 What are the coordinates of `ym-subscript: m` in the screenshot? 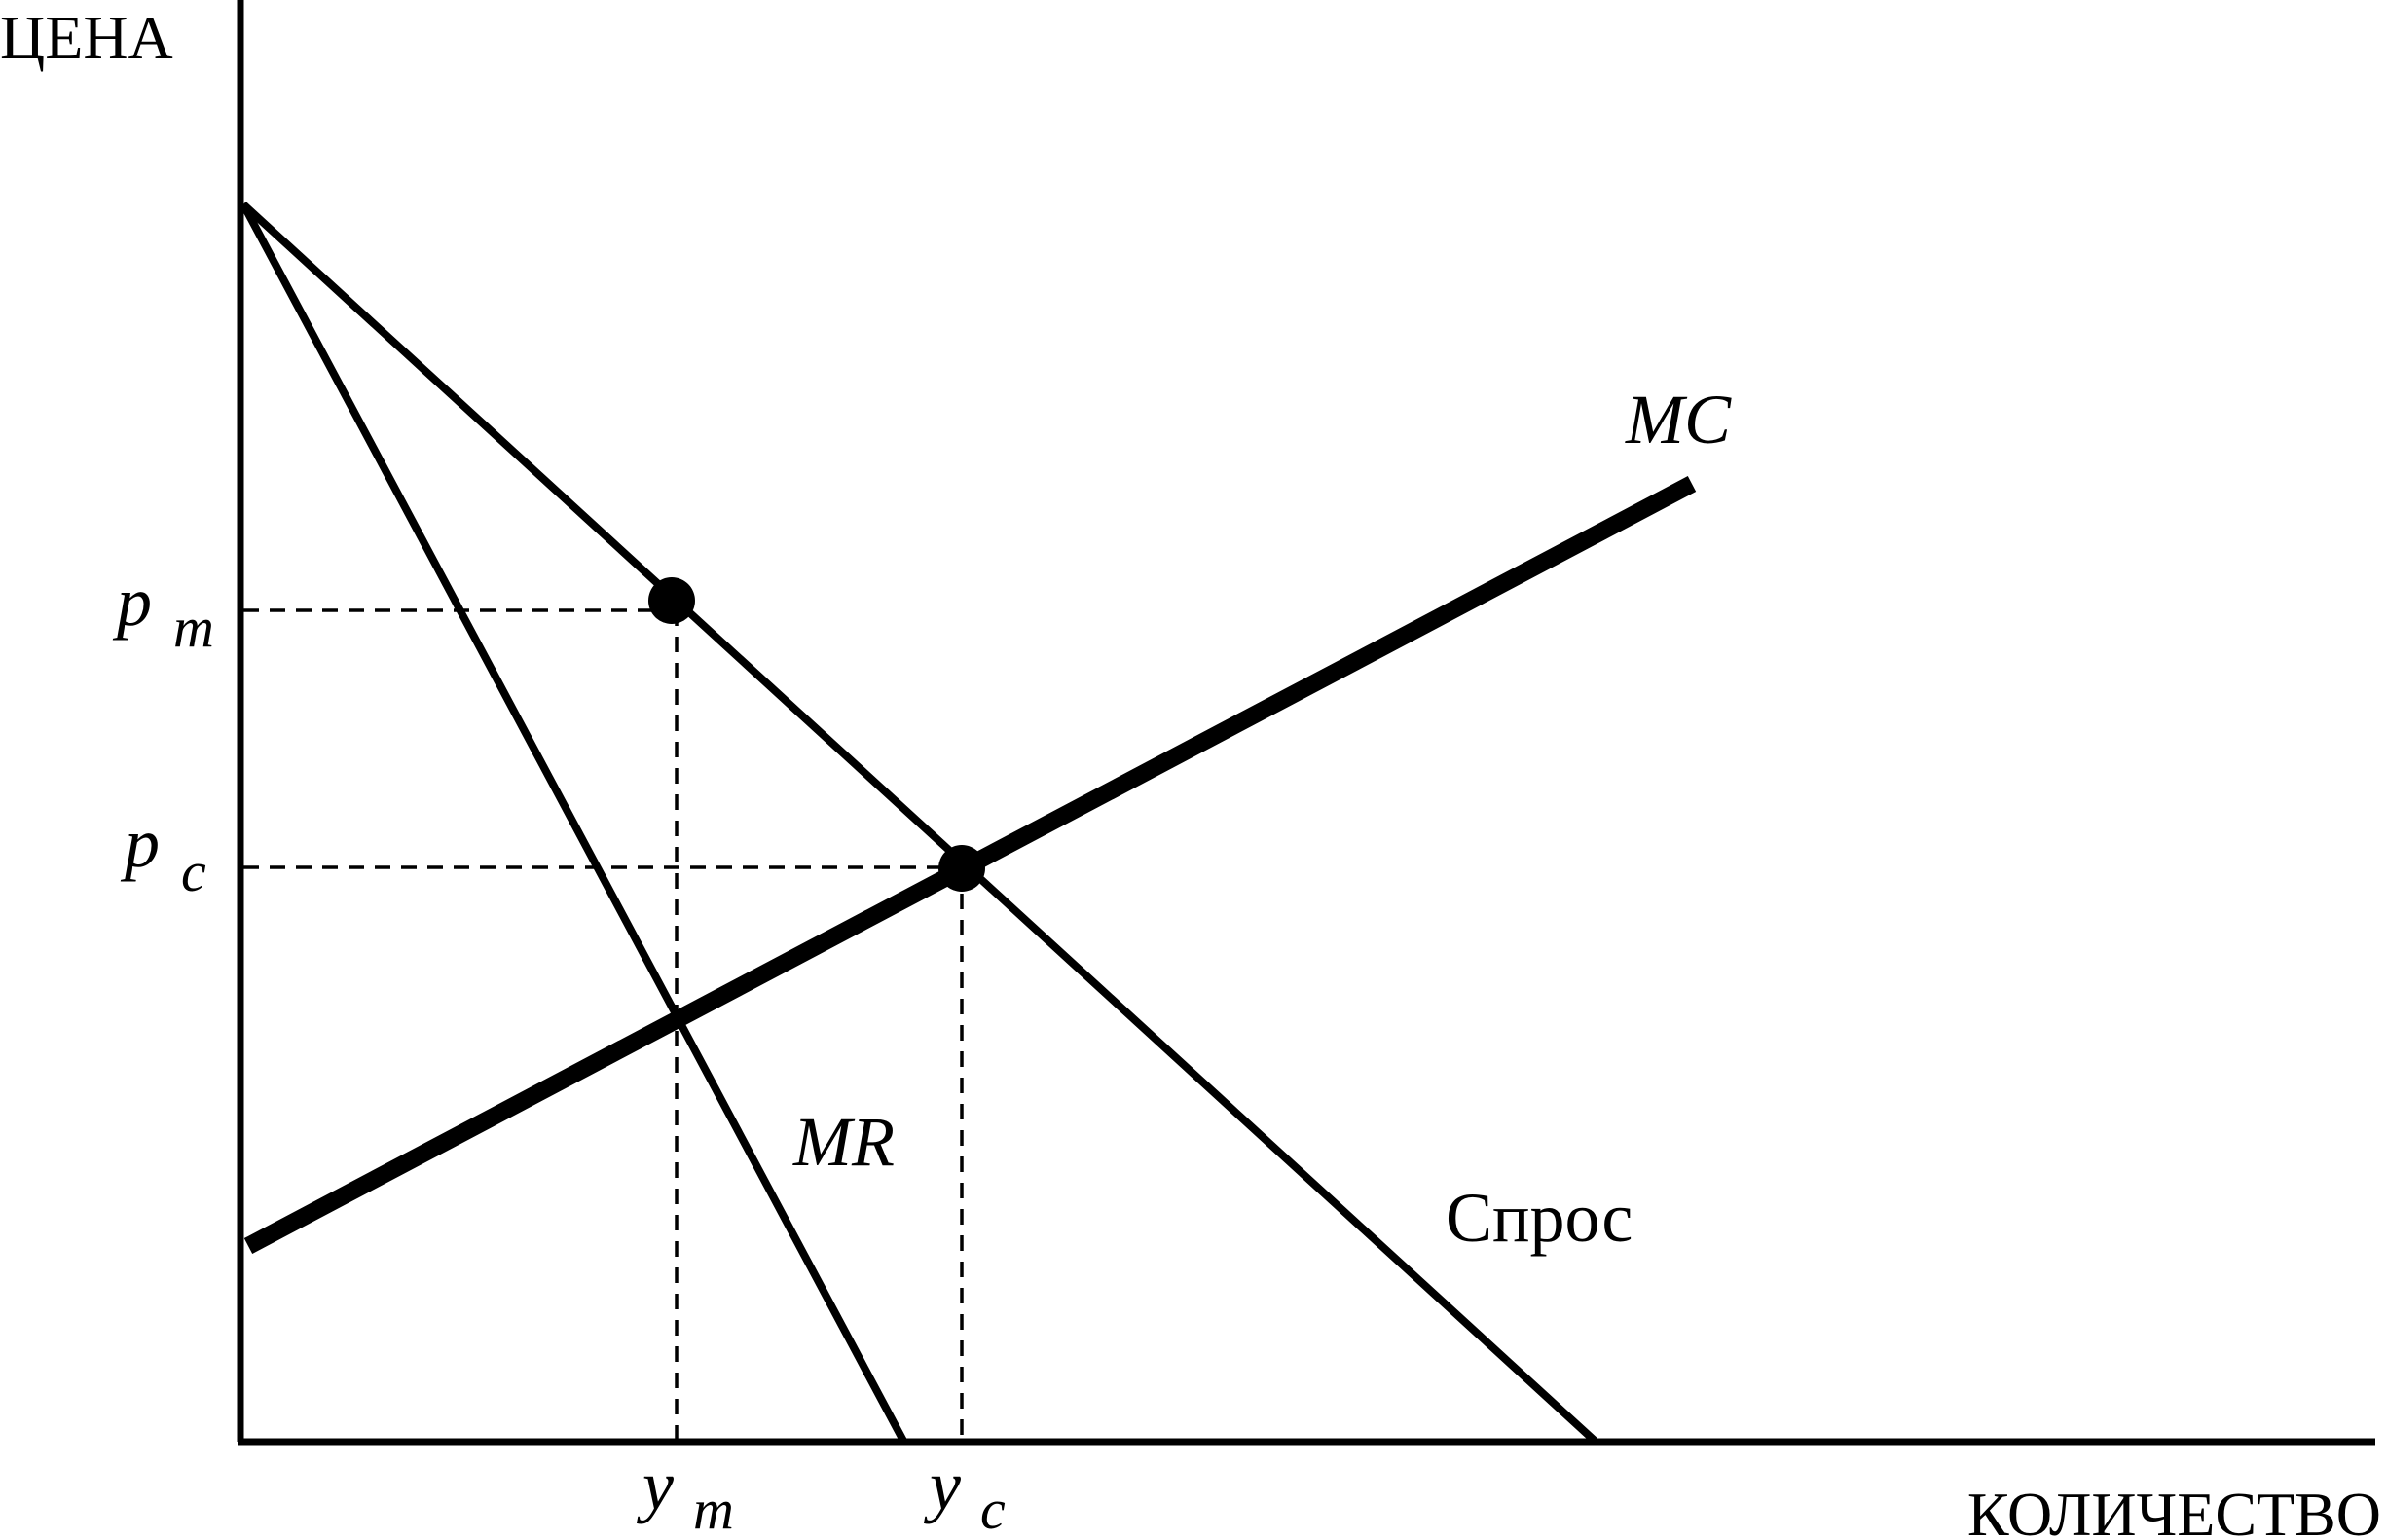 It's located at (713, 1509).